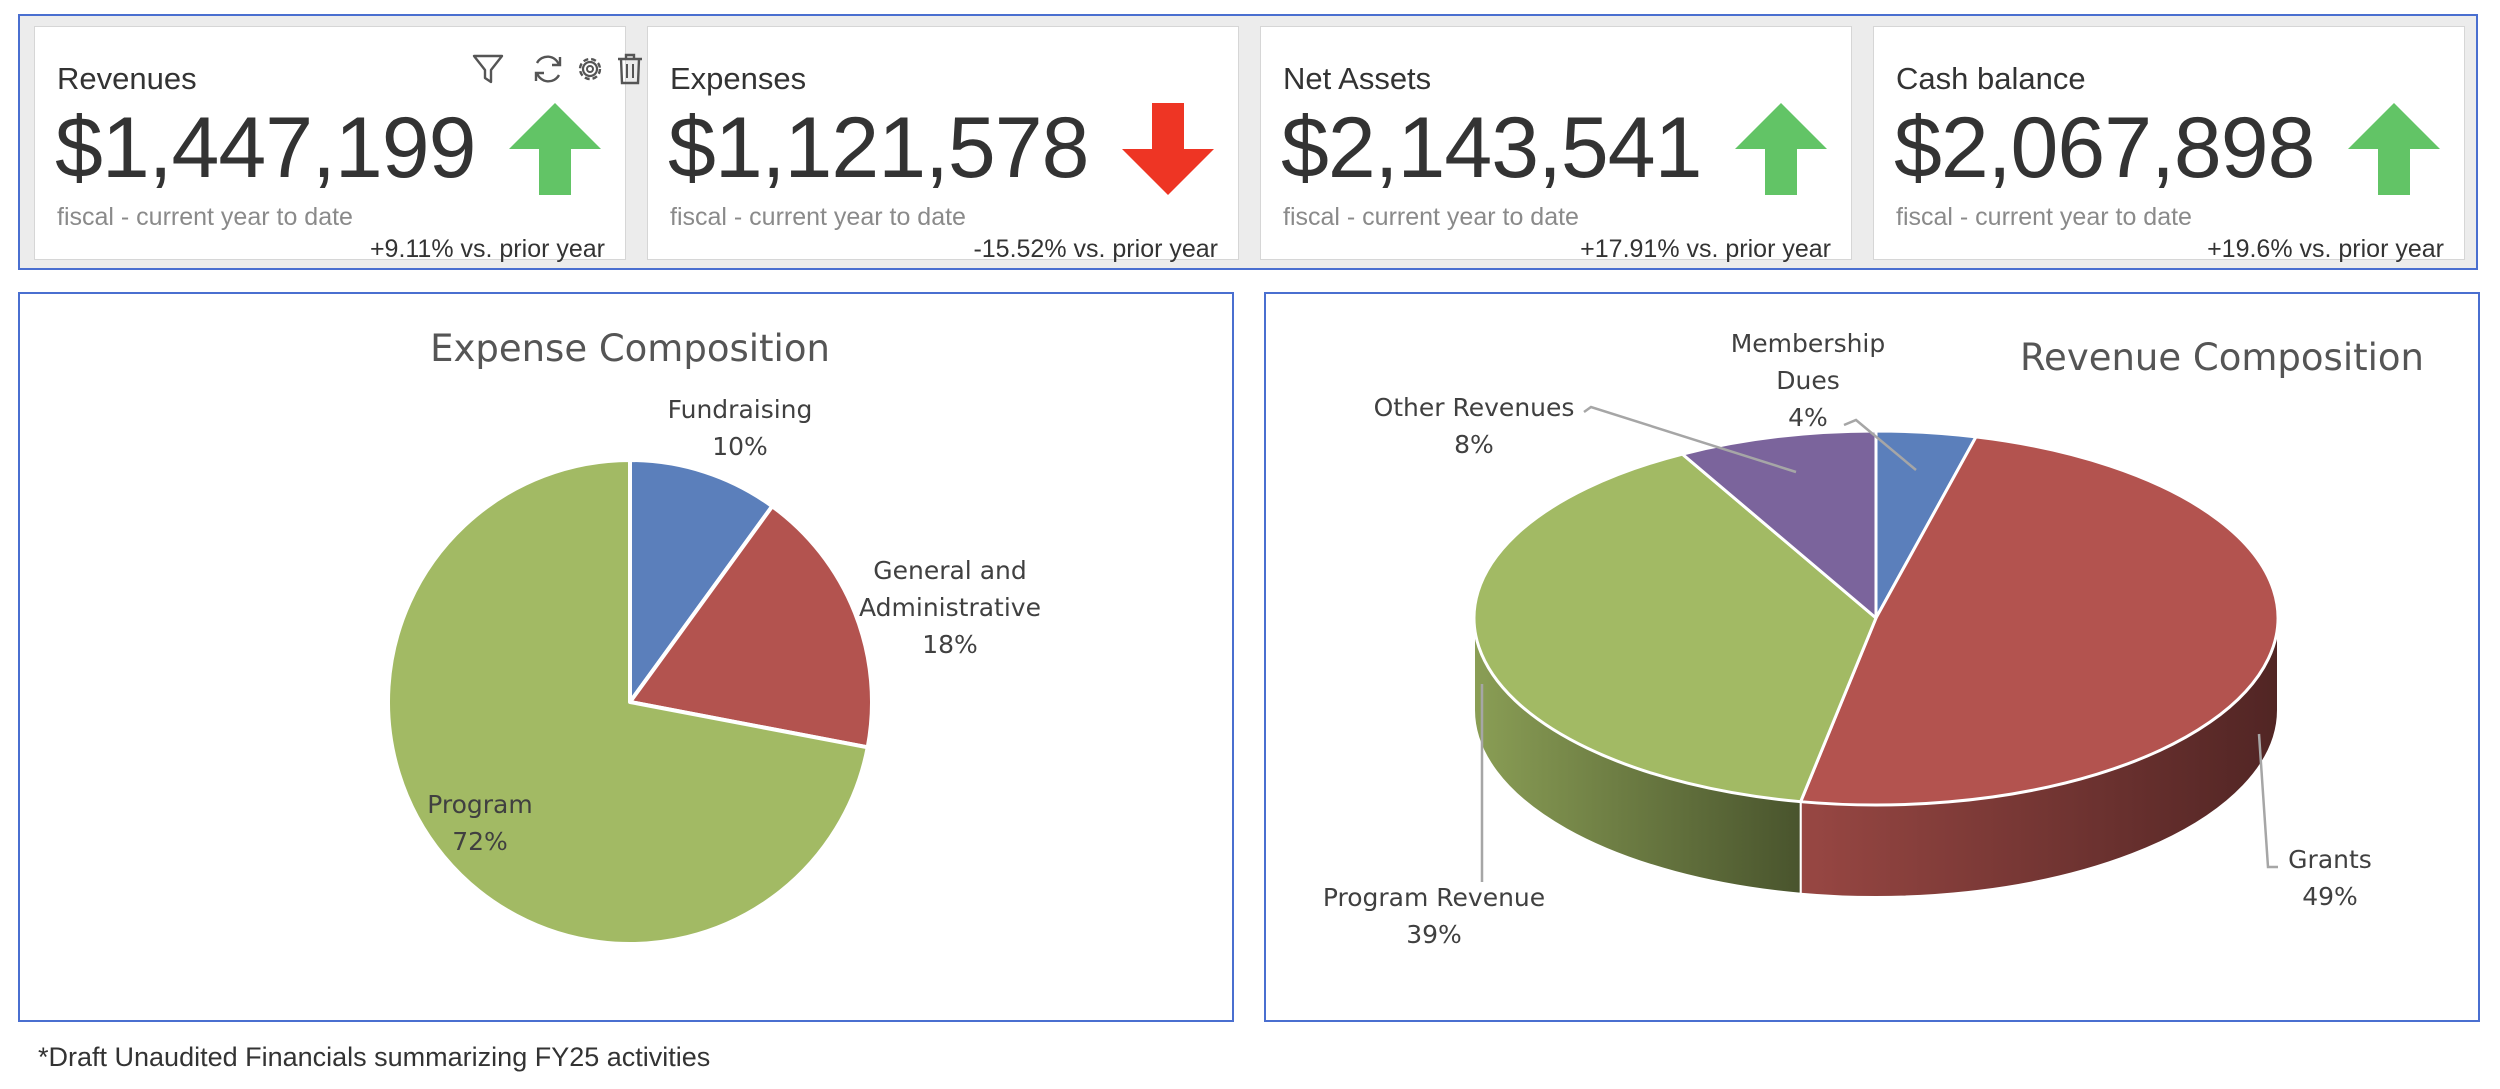  Describe the element at coordinates (950, 570) in the screenshot. I see `slice-label: General and` at that location.